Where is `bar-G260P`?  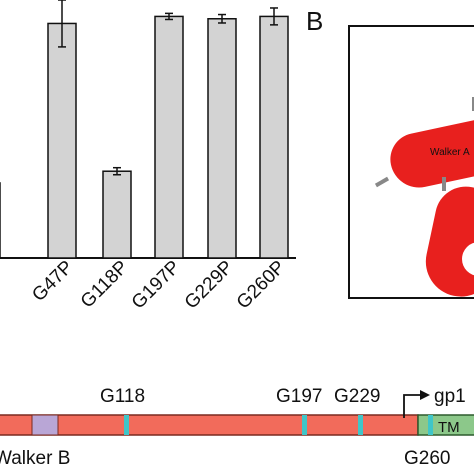
bar-G260P is located at coordinates (274, 137).